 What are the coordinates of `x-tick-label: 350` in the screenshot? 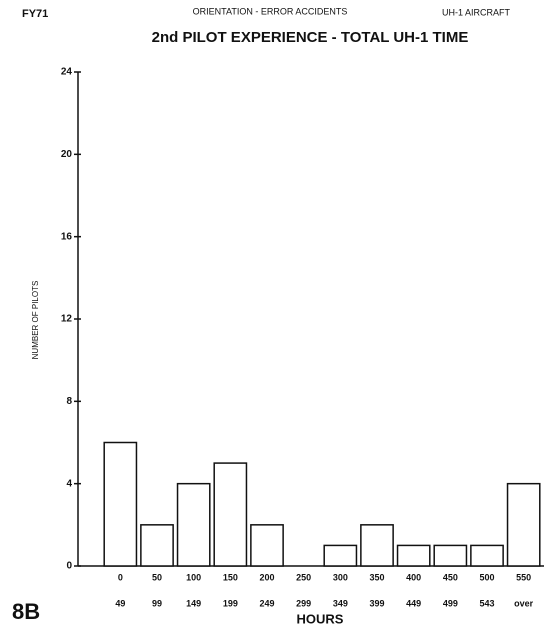 It's located at (376, 577).